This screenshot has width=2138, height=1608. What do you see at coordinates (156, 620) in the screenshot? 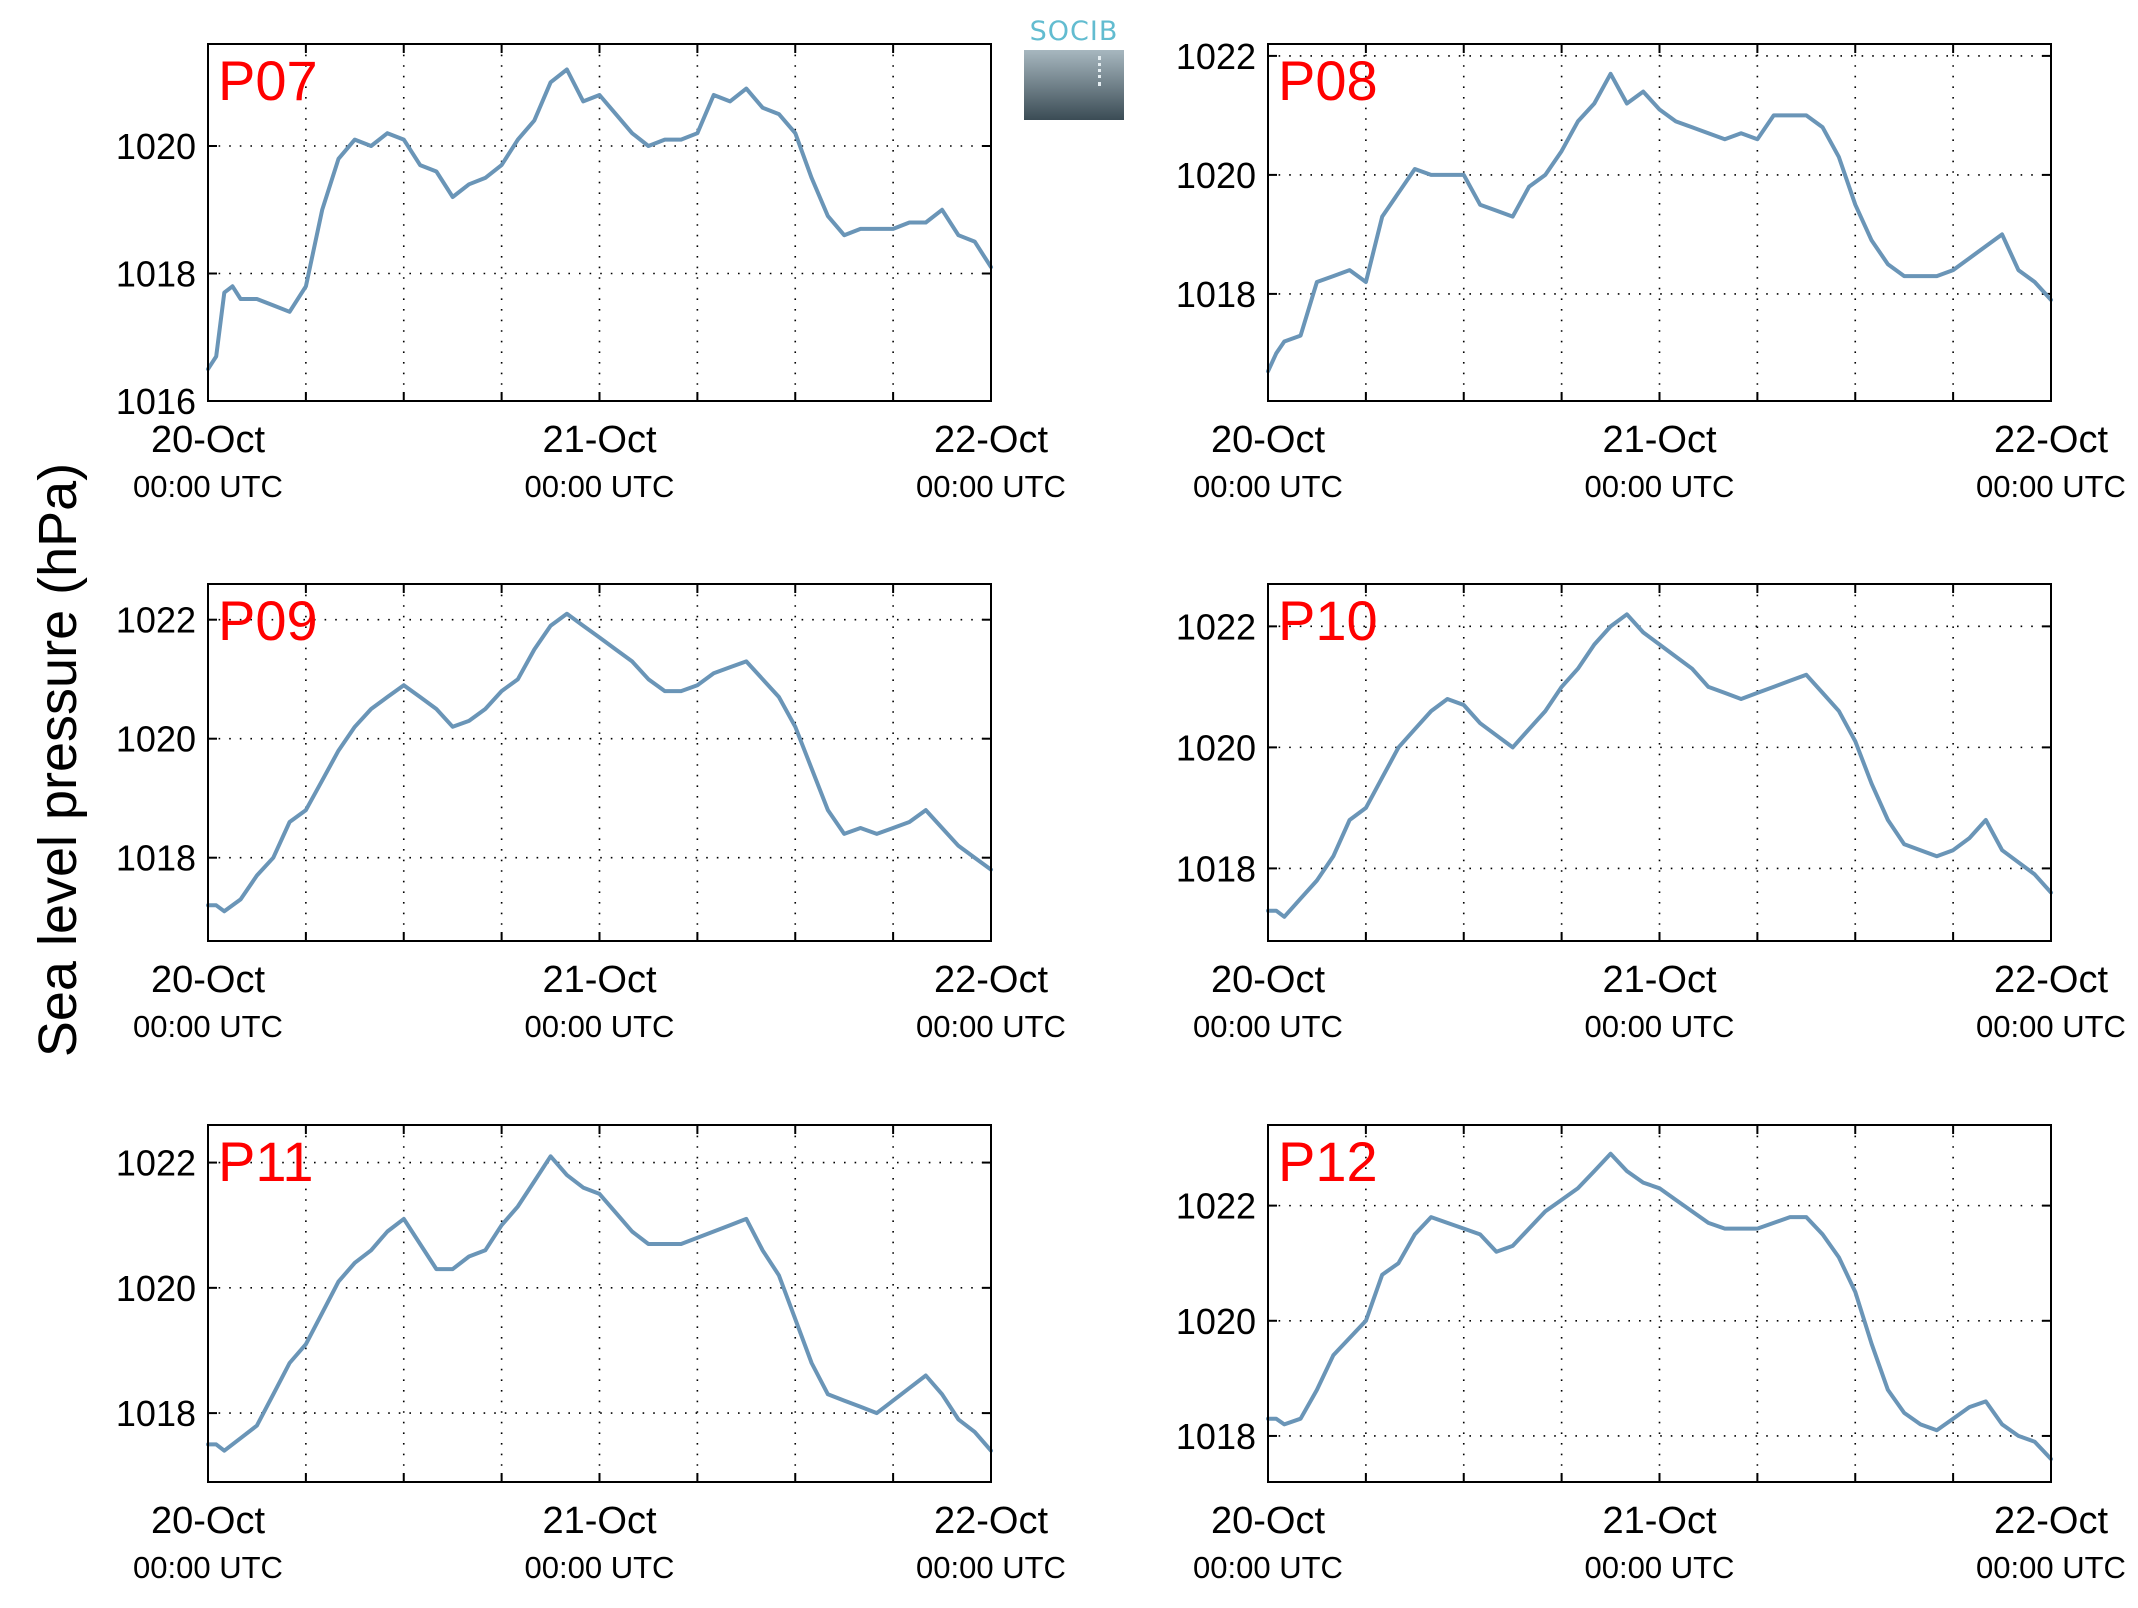
I see `panel-p09-ytick-label: 1022` at bounding box center [156, 620].